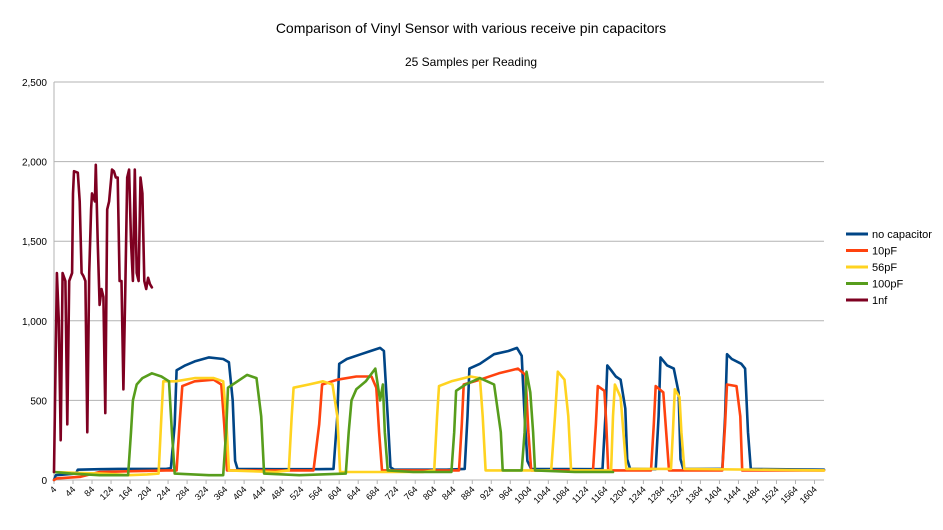  I want to click on y-tick-label: 500, so click(38, 401).